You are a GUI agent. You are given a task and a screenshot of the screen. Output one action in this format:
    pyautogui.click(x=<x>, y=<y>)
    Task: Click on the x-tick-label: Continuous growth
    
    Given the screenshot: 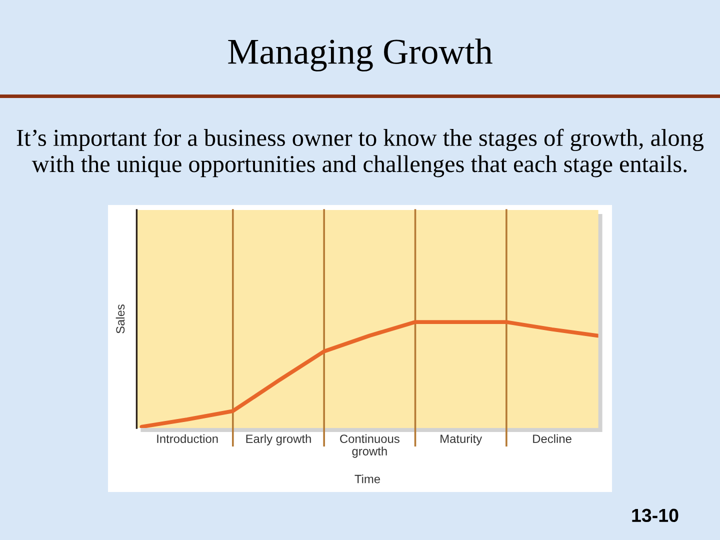 What is the action you would take?
    pyautogui.click(x=370, y=446)
    